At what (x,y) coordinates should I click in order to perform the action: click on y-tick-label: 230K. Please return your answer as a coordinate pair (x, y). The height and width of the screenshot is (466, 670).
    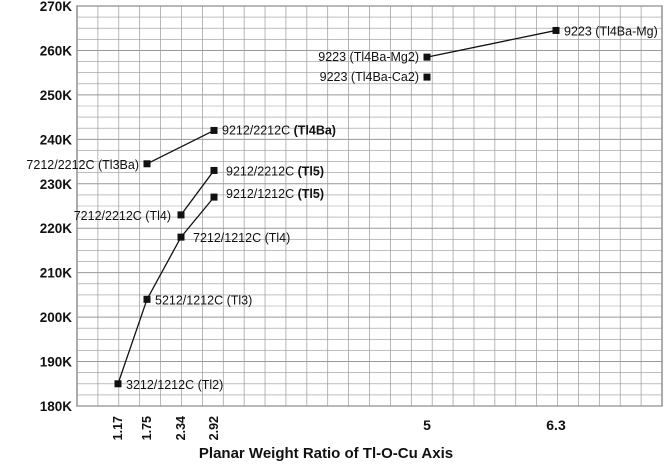
    Looking at the image, I should click on (56, 184).